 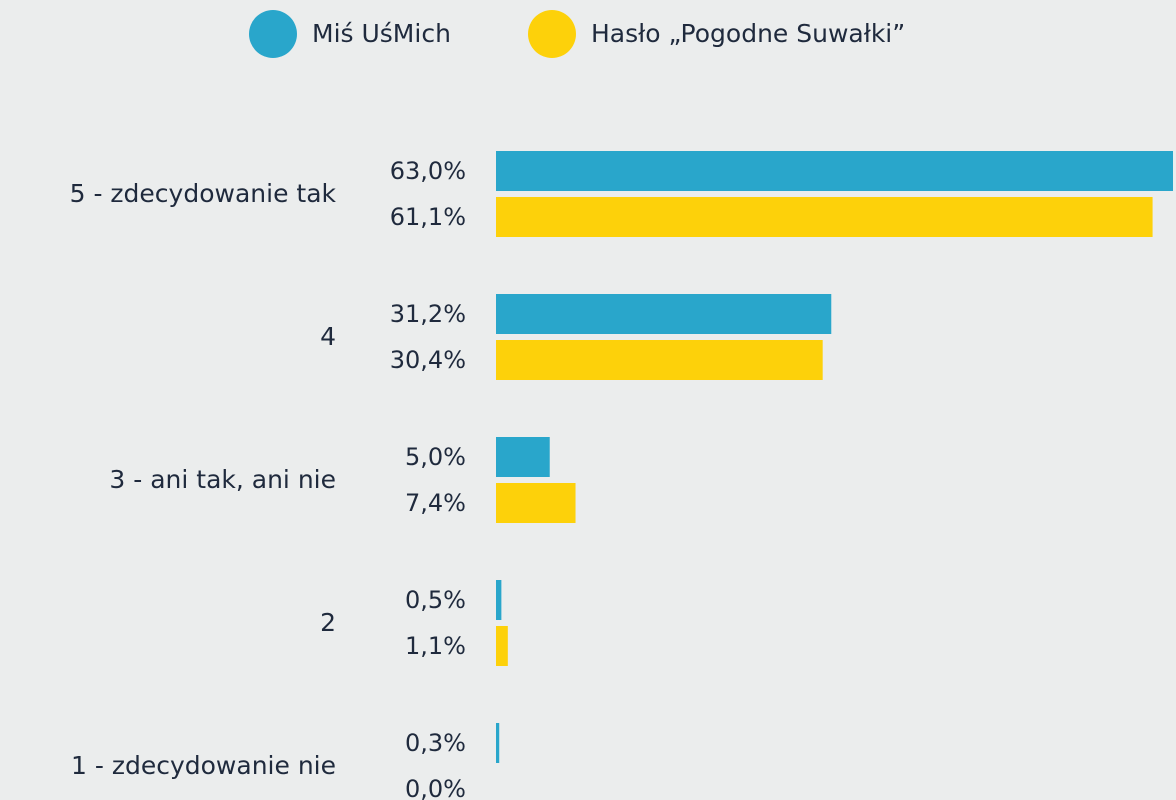 I want to click on category-label: 5 - zdecydowanie tak, so click(x=203, y=193).